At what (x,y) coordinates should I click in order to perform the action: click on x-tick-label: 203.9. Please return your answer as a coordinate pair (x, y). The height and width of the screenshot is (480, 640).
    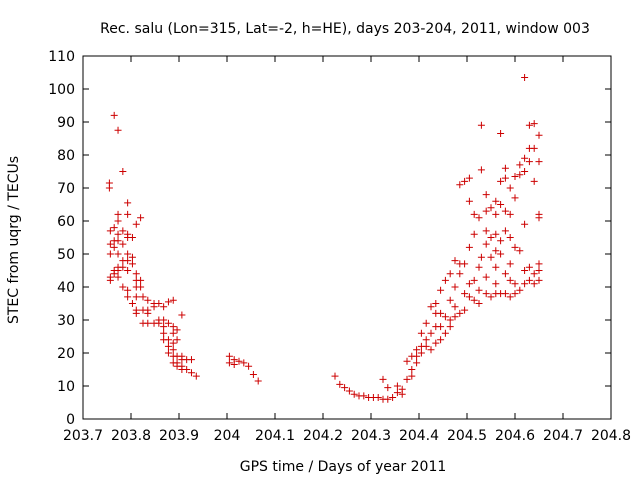
    Looking at the image, I should click on (179, 436).